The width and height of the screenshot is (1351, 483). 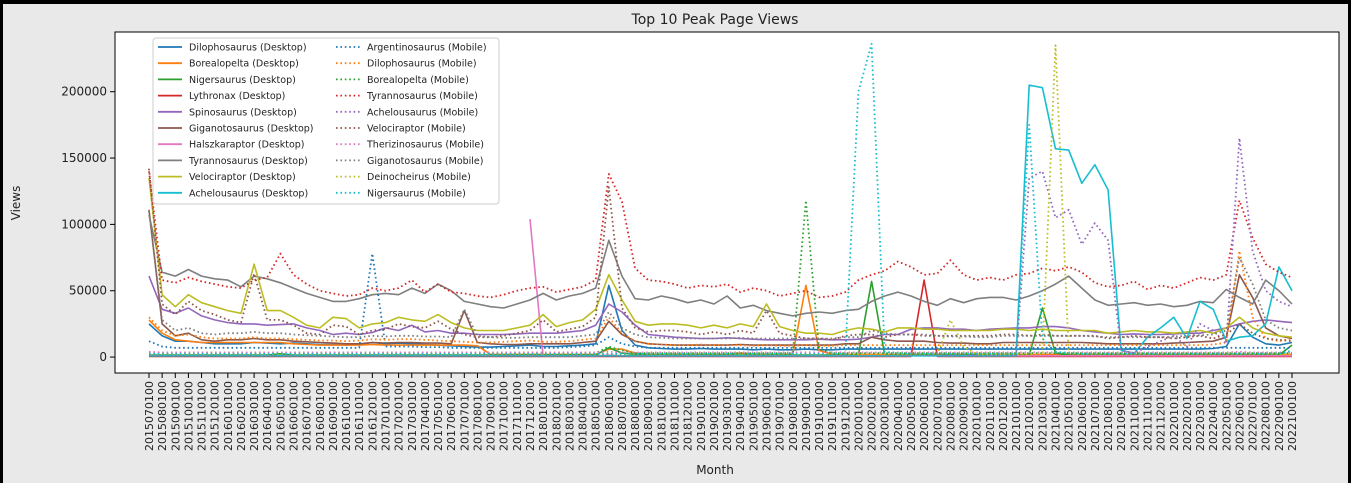 What do you see at coordinates (425, 416) in the screenshot?
I see `x-tick-label: 2017040100` at bounding box center [425, 416].